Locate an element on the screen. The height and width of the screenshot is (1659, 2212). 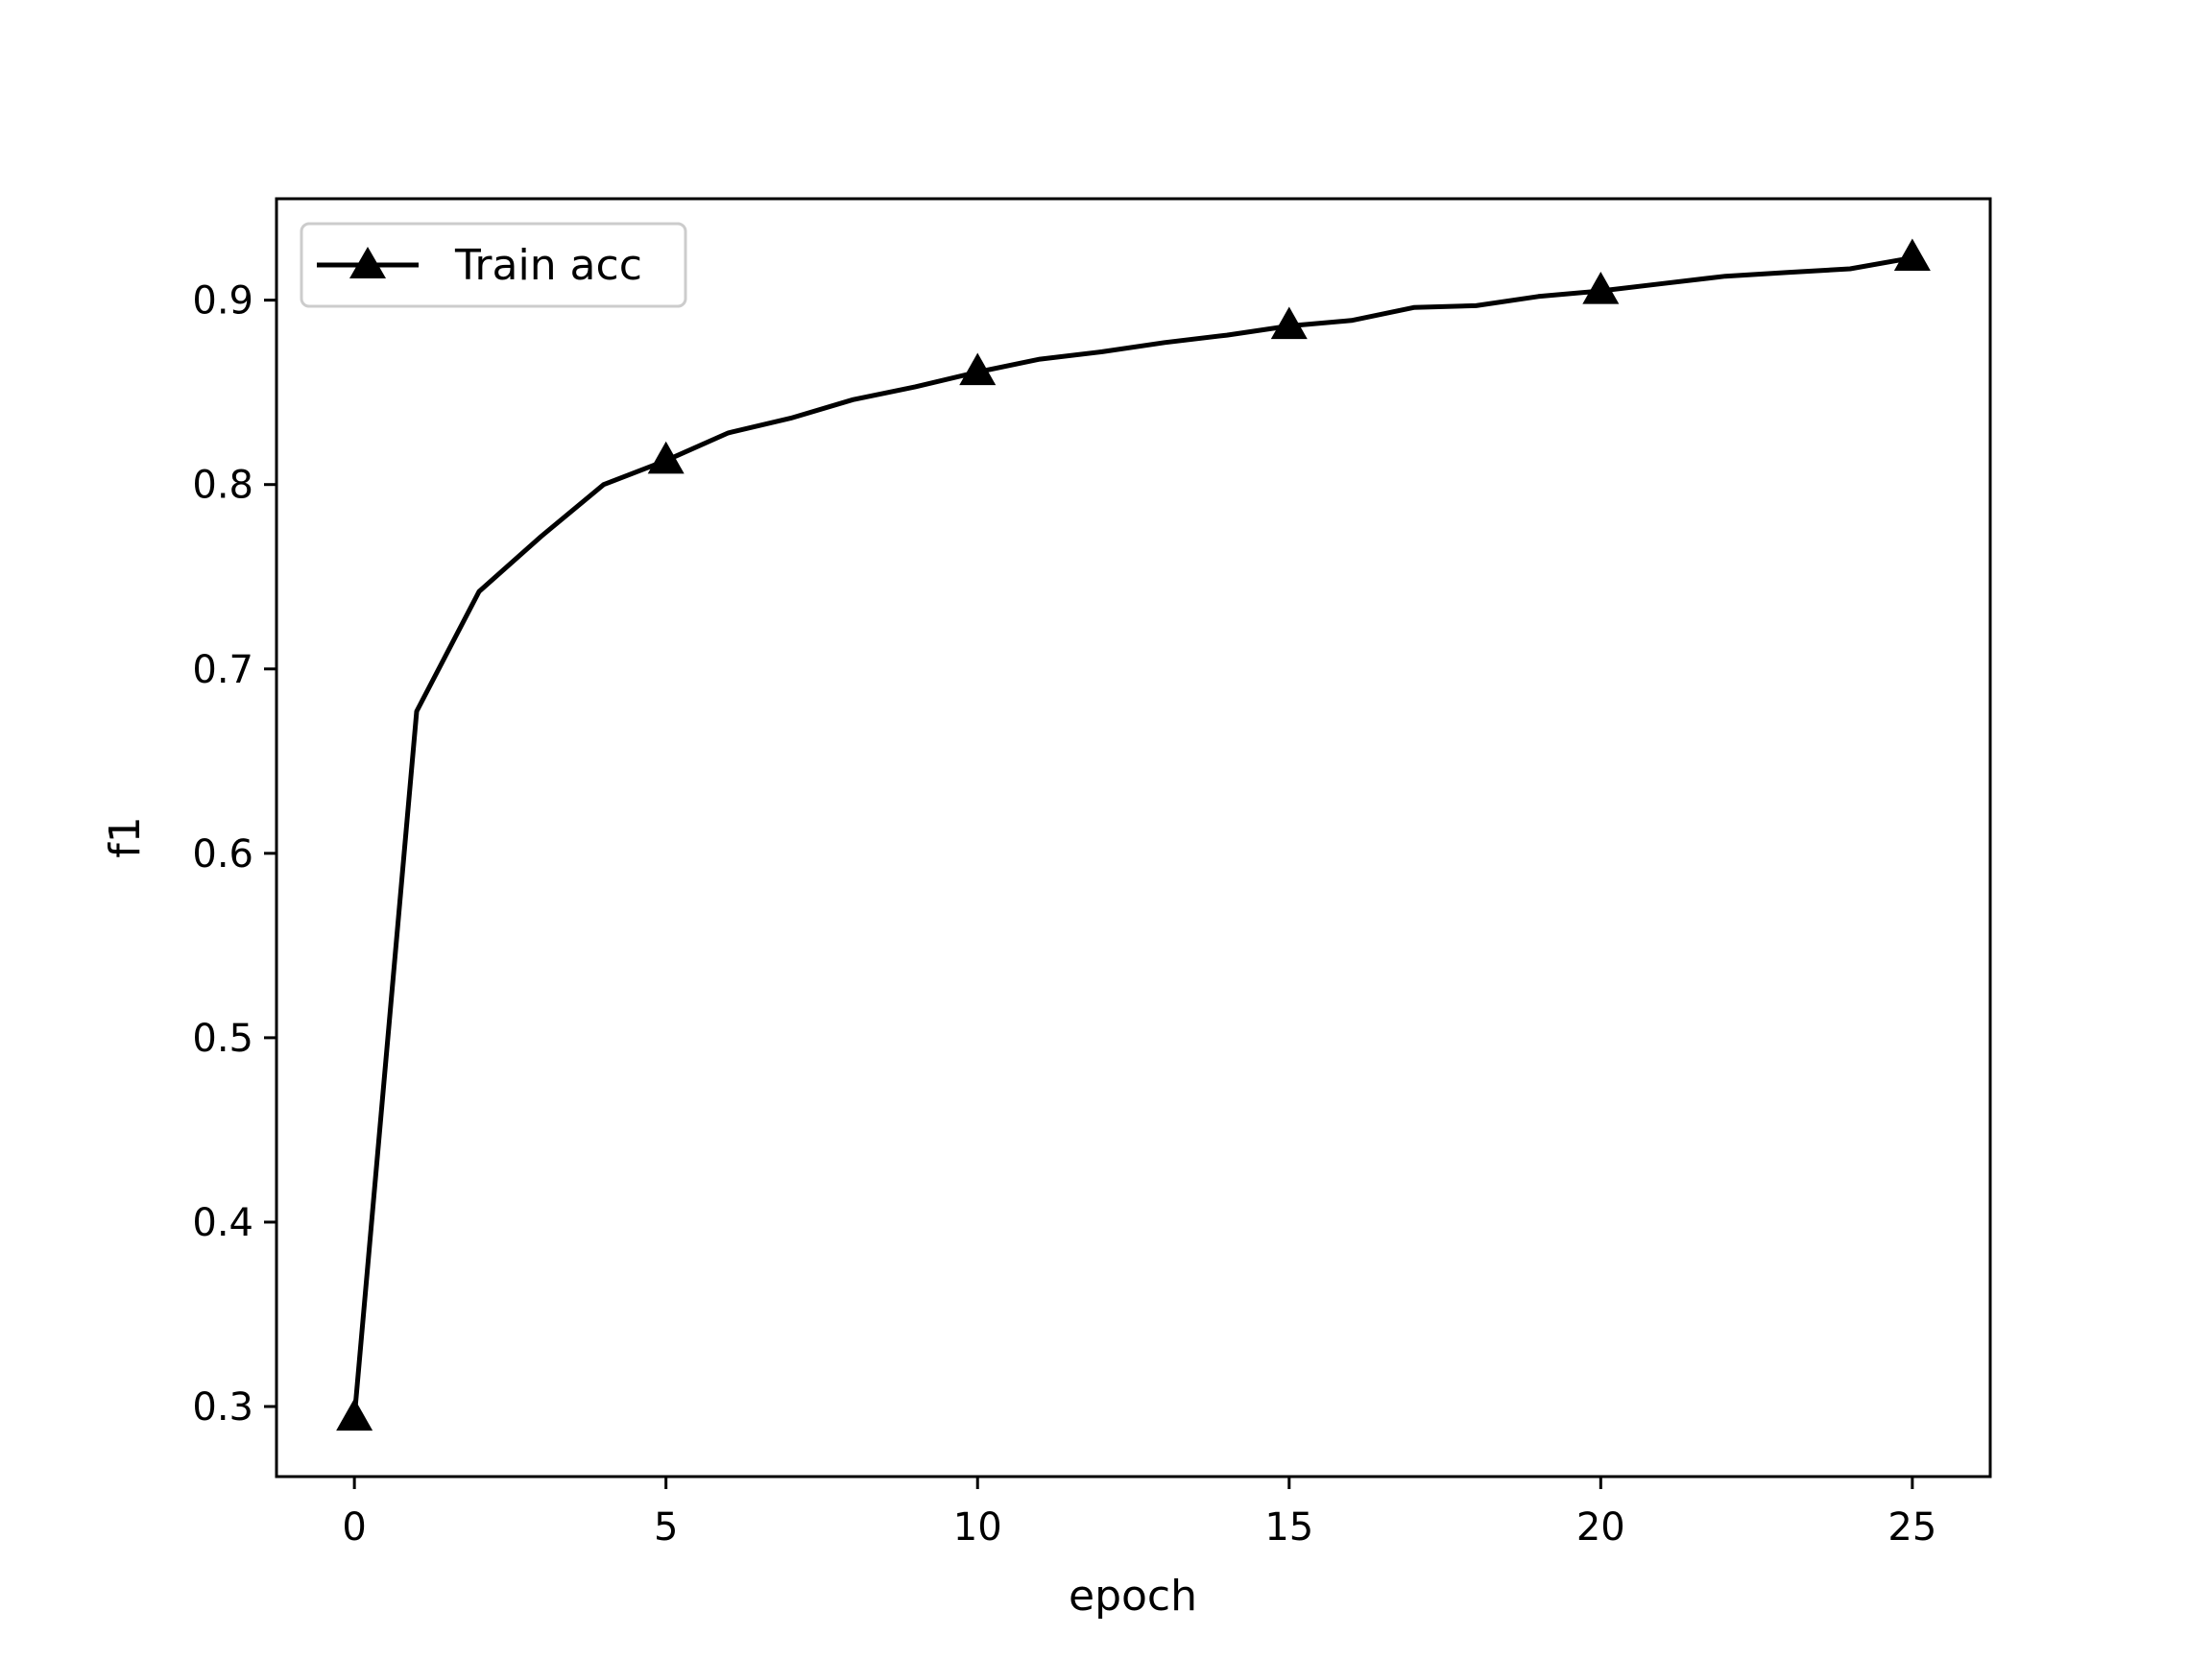
legend: Train acc is located at coordinates (494, 265).